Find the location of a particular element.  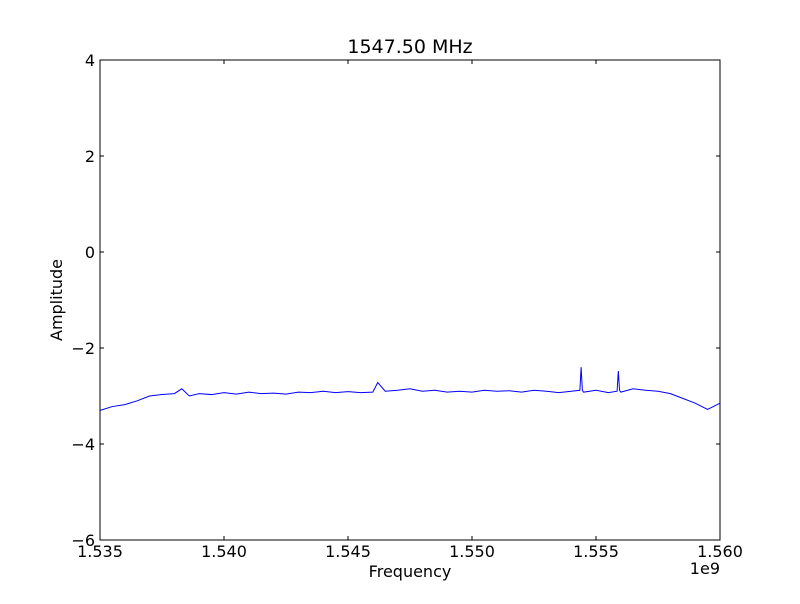

y-tick-label: −2 is located at coordinates (83, 348).